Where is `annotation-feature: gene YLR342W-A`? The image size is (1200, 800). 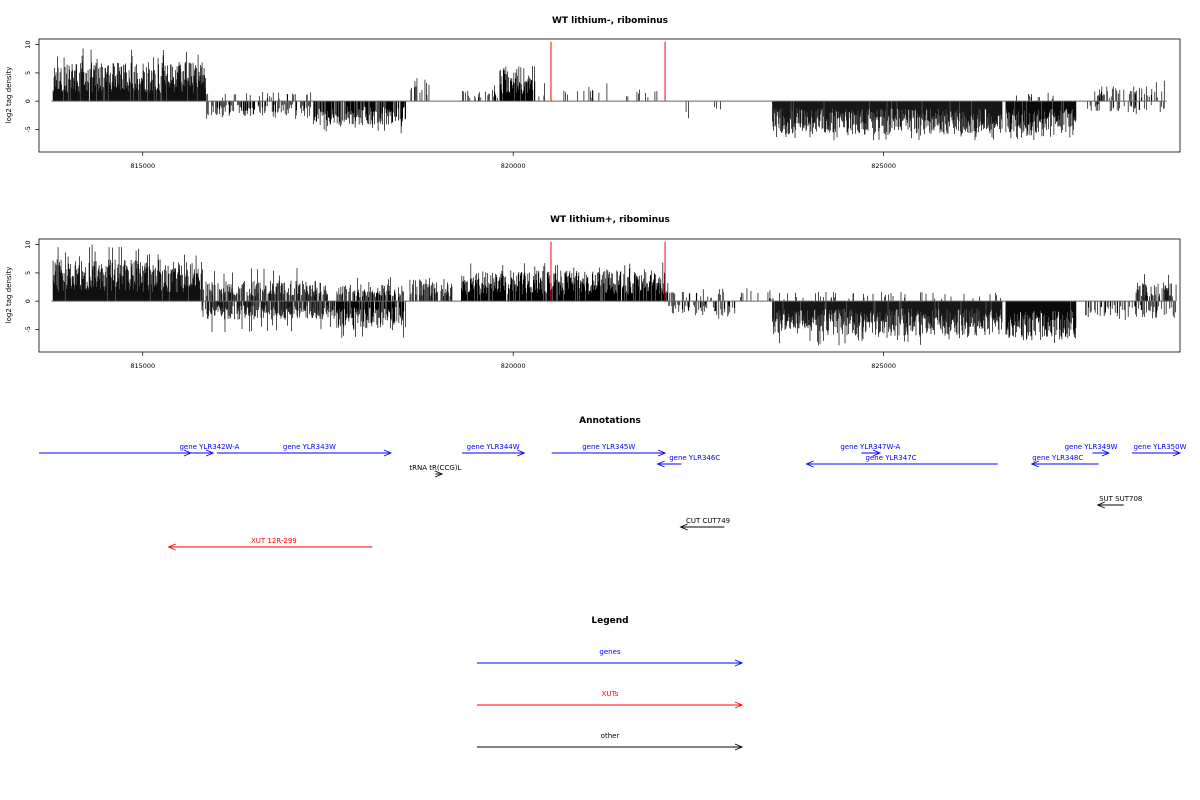 annotation-feature: gene YLR342W-A is located at coordinates (139, 450).